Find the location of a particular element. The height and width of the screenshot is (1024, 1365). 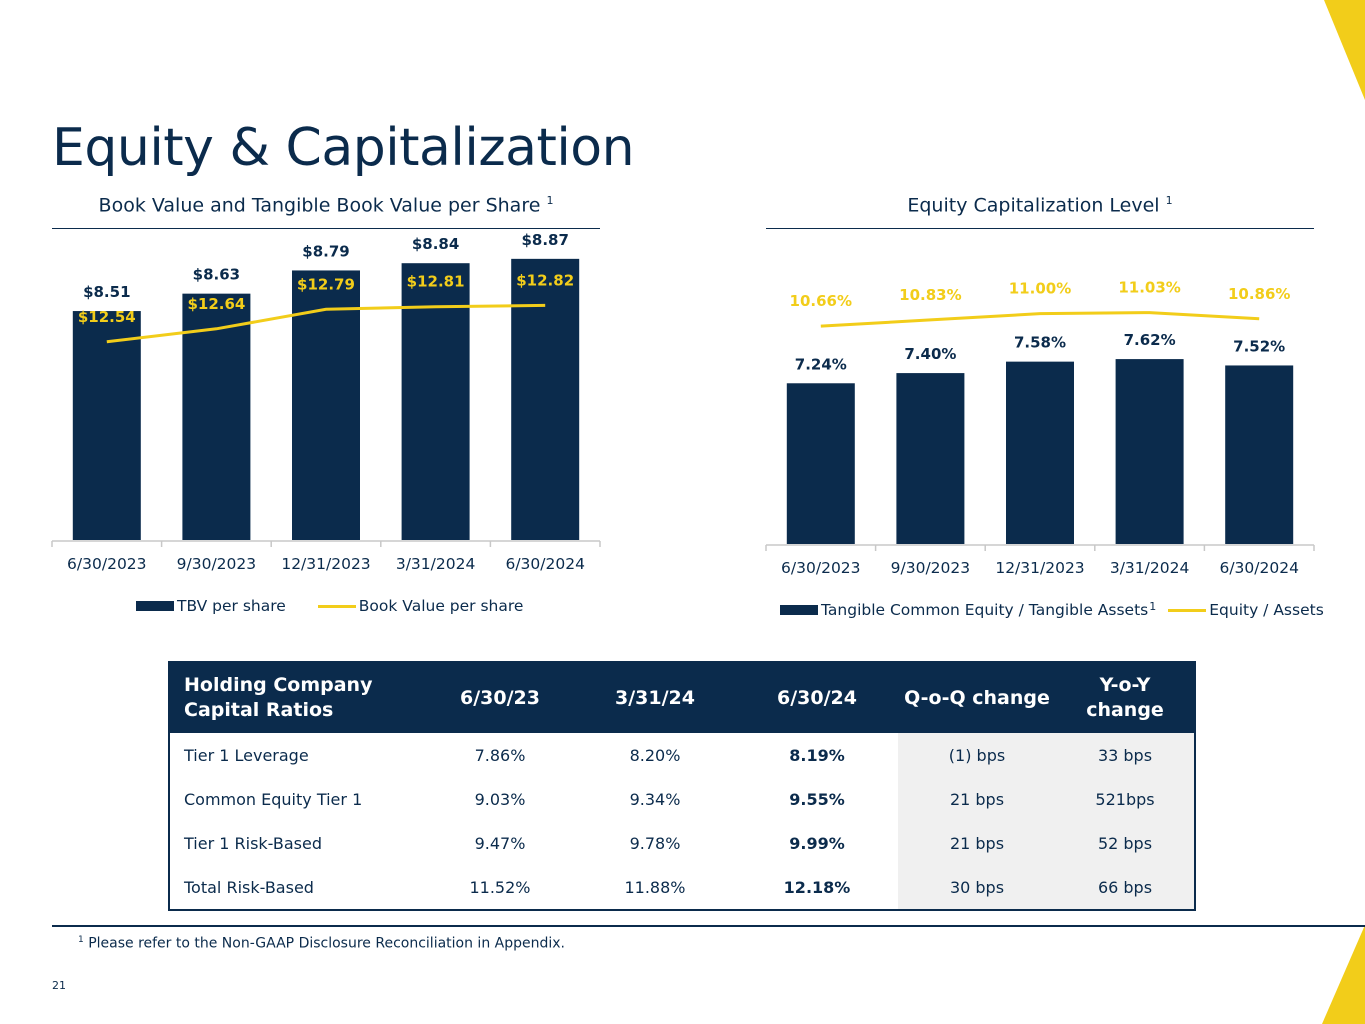

cell-value-3-31-24: 8.20% is located at coordinates (655, 755).